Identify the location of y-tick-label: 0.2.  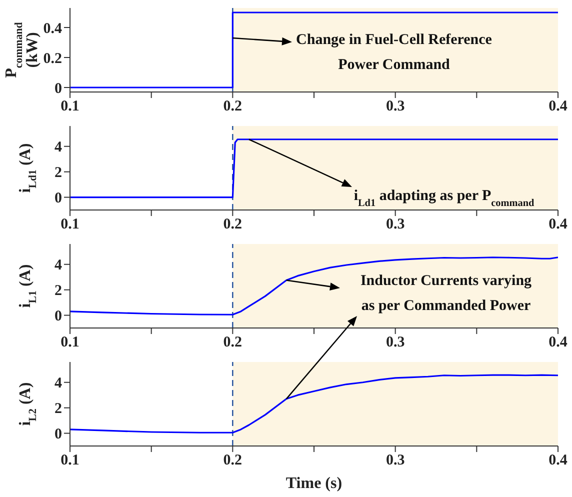
(52, 58).